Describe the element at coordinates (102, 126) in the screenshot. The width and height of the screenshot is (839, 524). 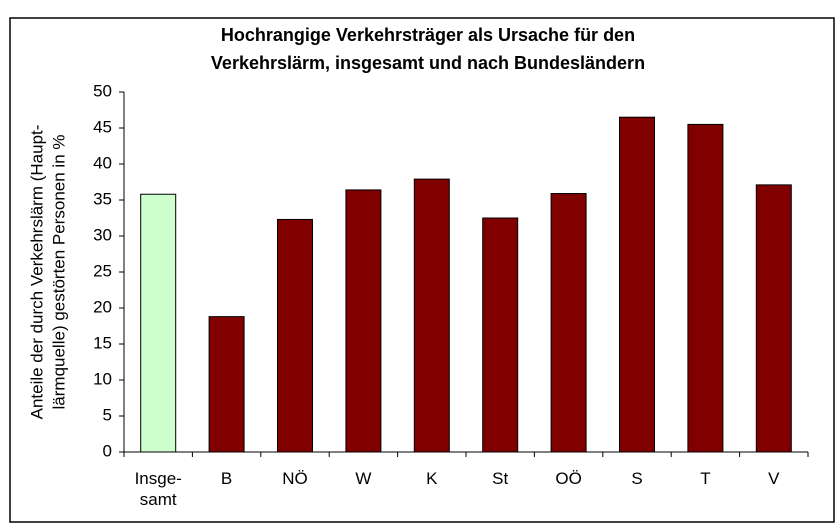
I see `y-tick-label: 45` at that location.